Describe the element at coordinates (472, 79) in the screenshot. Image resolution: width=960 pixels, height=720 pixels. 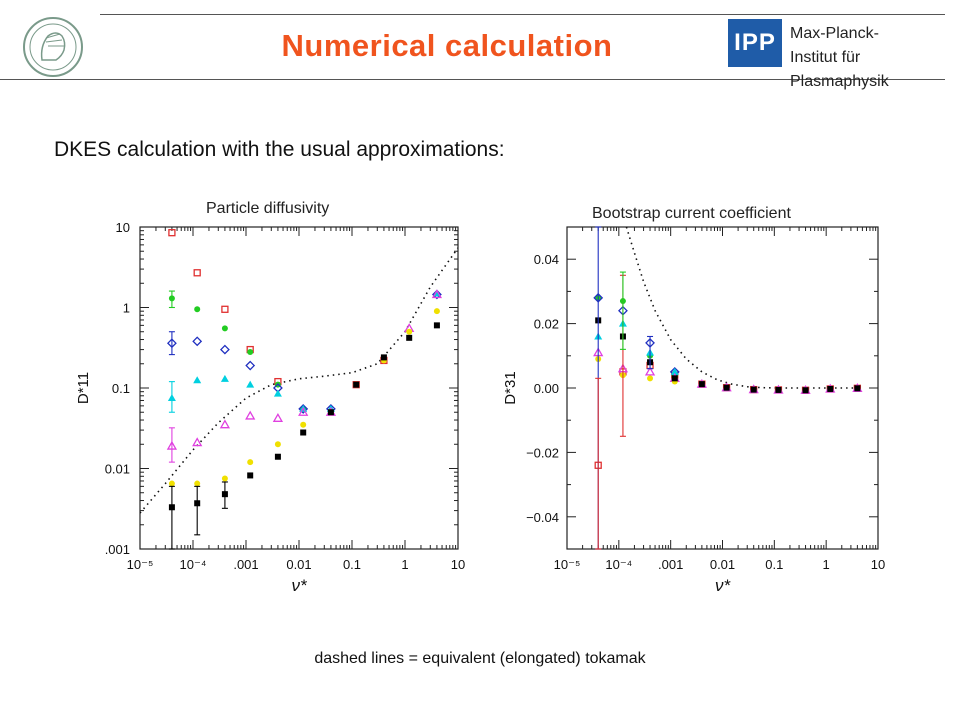
I see `header-bottom-rule` at that location.